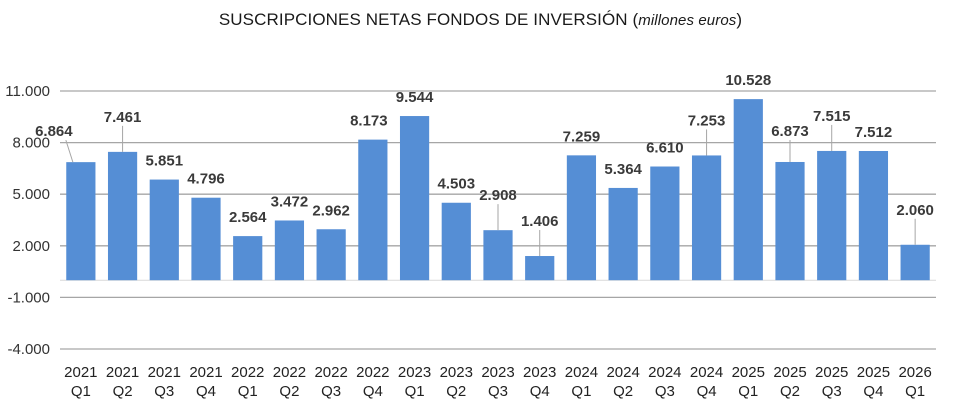 The width and height of the screenshot is (961, 405). I want to click on y-tick-label: 11.000, so click(27, 91).